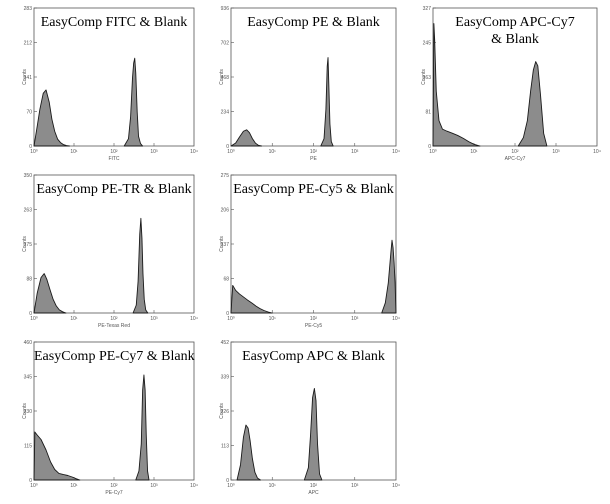 Image resolution: width=610 pixels, height=504 pixels. What do you see at coordinates (427, 78) in the screenshot?
I see `y-tick-label: 163` at bounding box center [427, 78].